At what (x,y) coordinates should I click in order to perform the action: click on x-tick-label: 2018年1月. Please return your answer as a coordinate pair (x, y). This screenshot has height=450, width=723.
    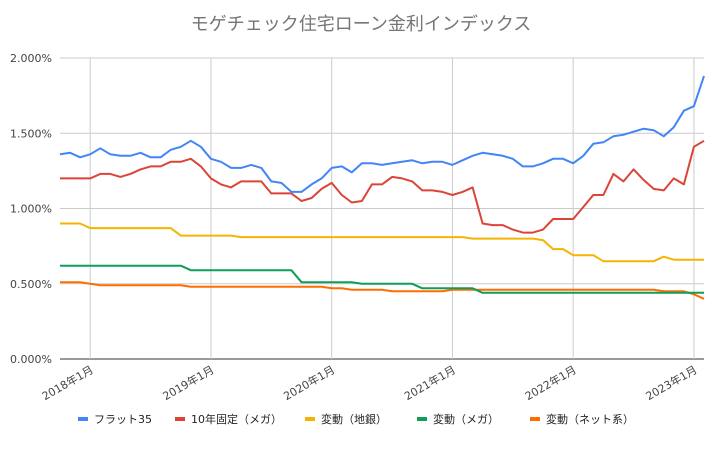
    Looking at the image, I should click on (67, 382).